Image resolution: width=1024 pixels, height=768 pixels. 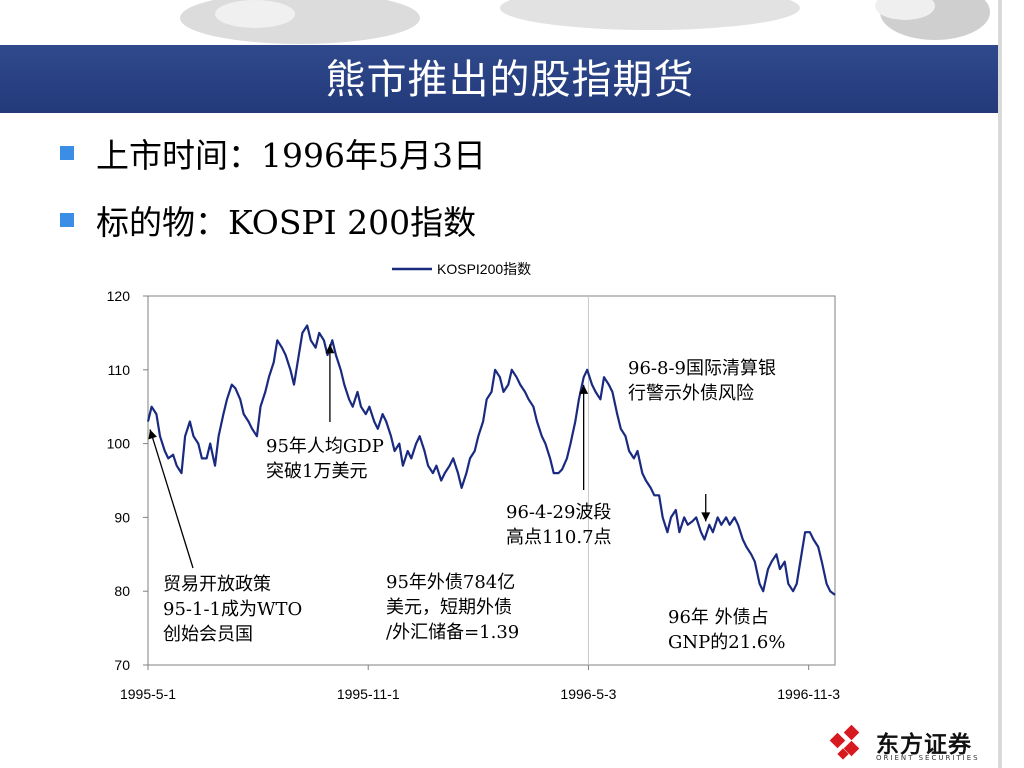 I want to click on annotation-wto-line: 创始会员国, so click(x=208, y=634).